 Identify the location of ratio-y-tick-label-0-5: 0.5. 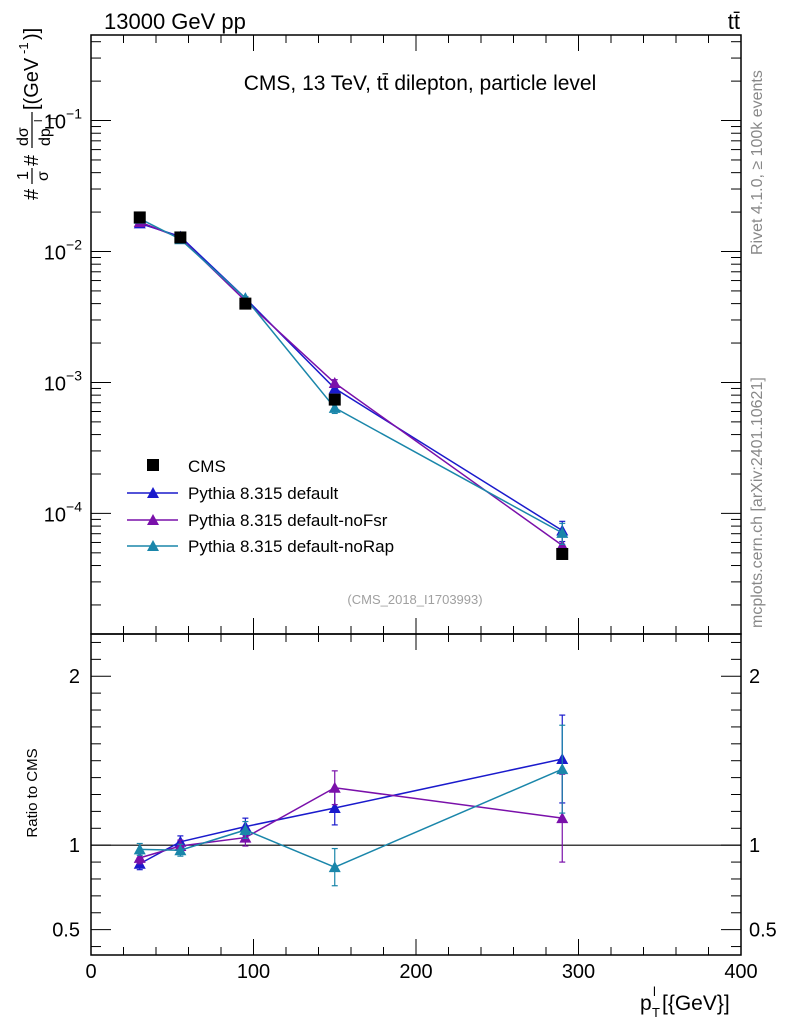
(66, 931).